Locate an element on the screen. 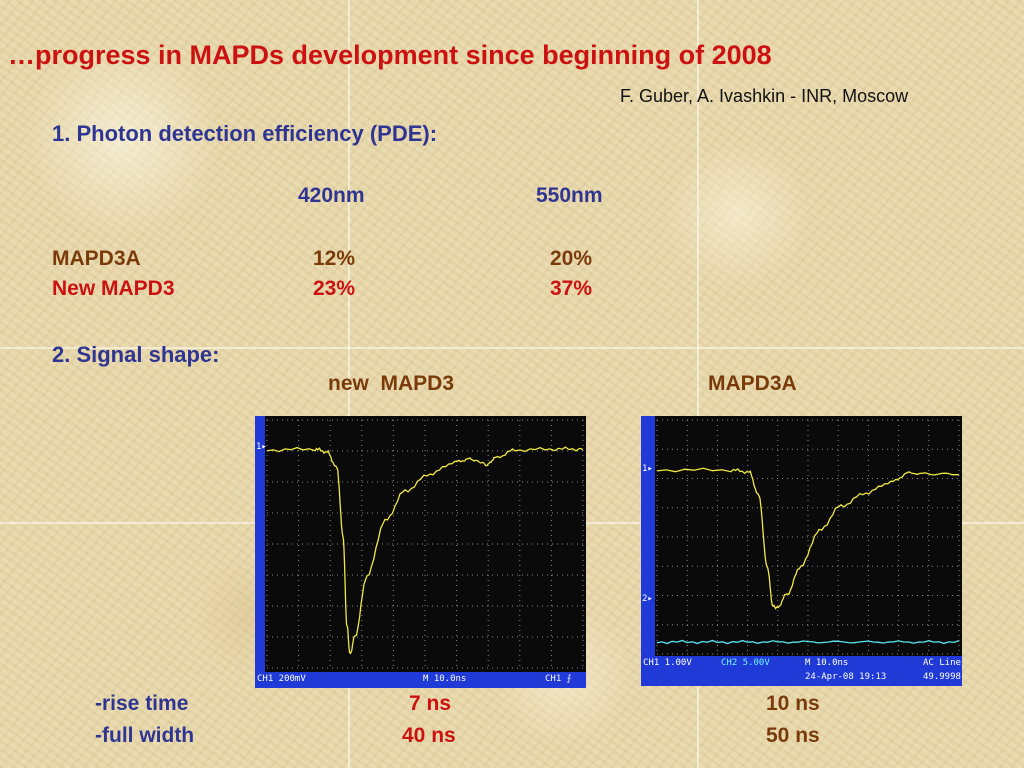 The image size is (1024, 768). pde-value: 23% is located at coordinates (334, 288).